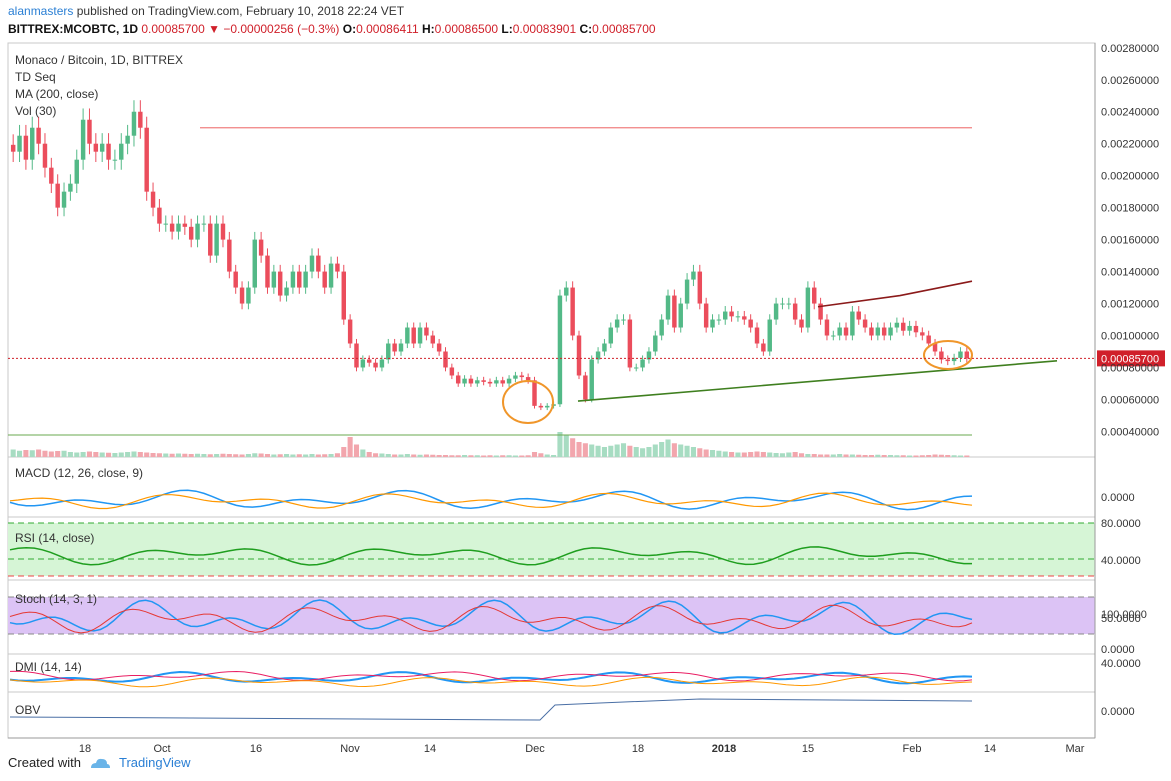  What do you see at coordinates (1130, 145) in the screenshot?
I see `y-tick-label: 0.00220000` at bounding box center [1130, 145].